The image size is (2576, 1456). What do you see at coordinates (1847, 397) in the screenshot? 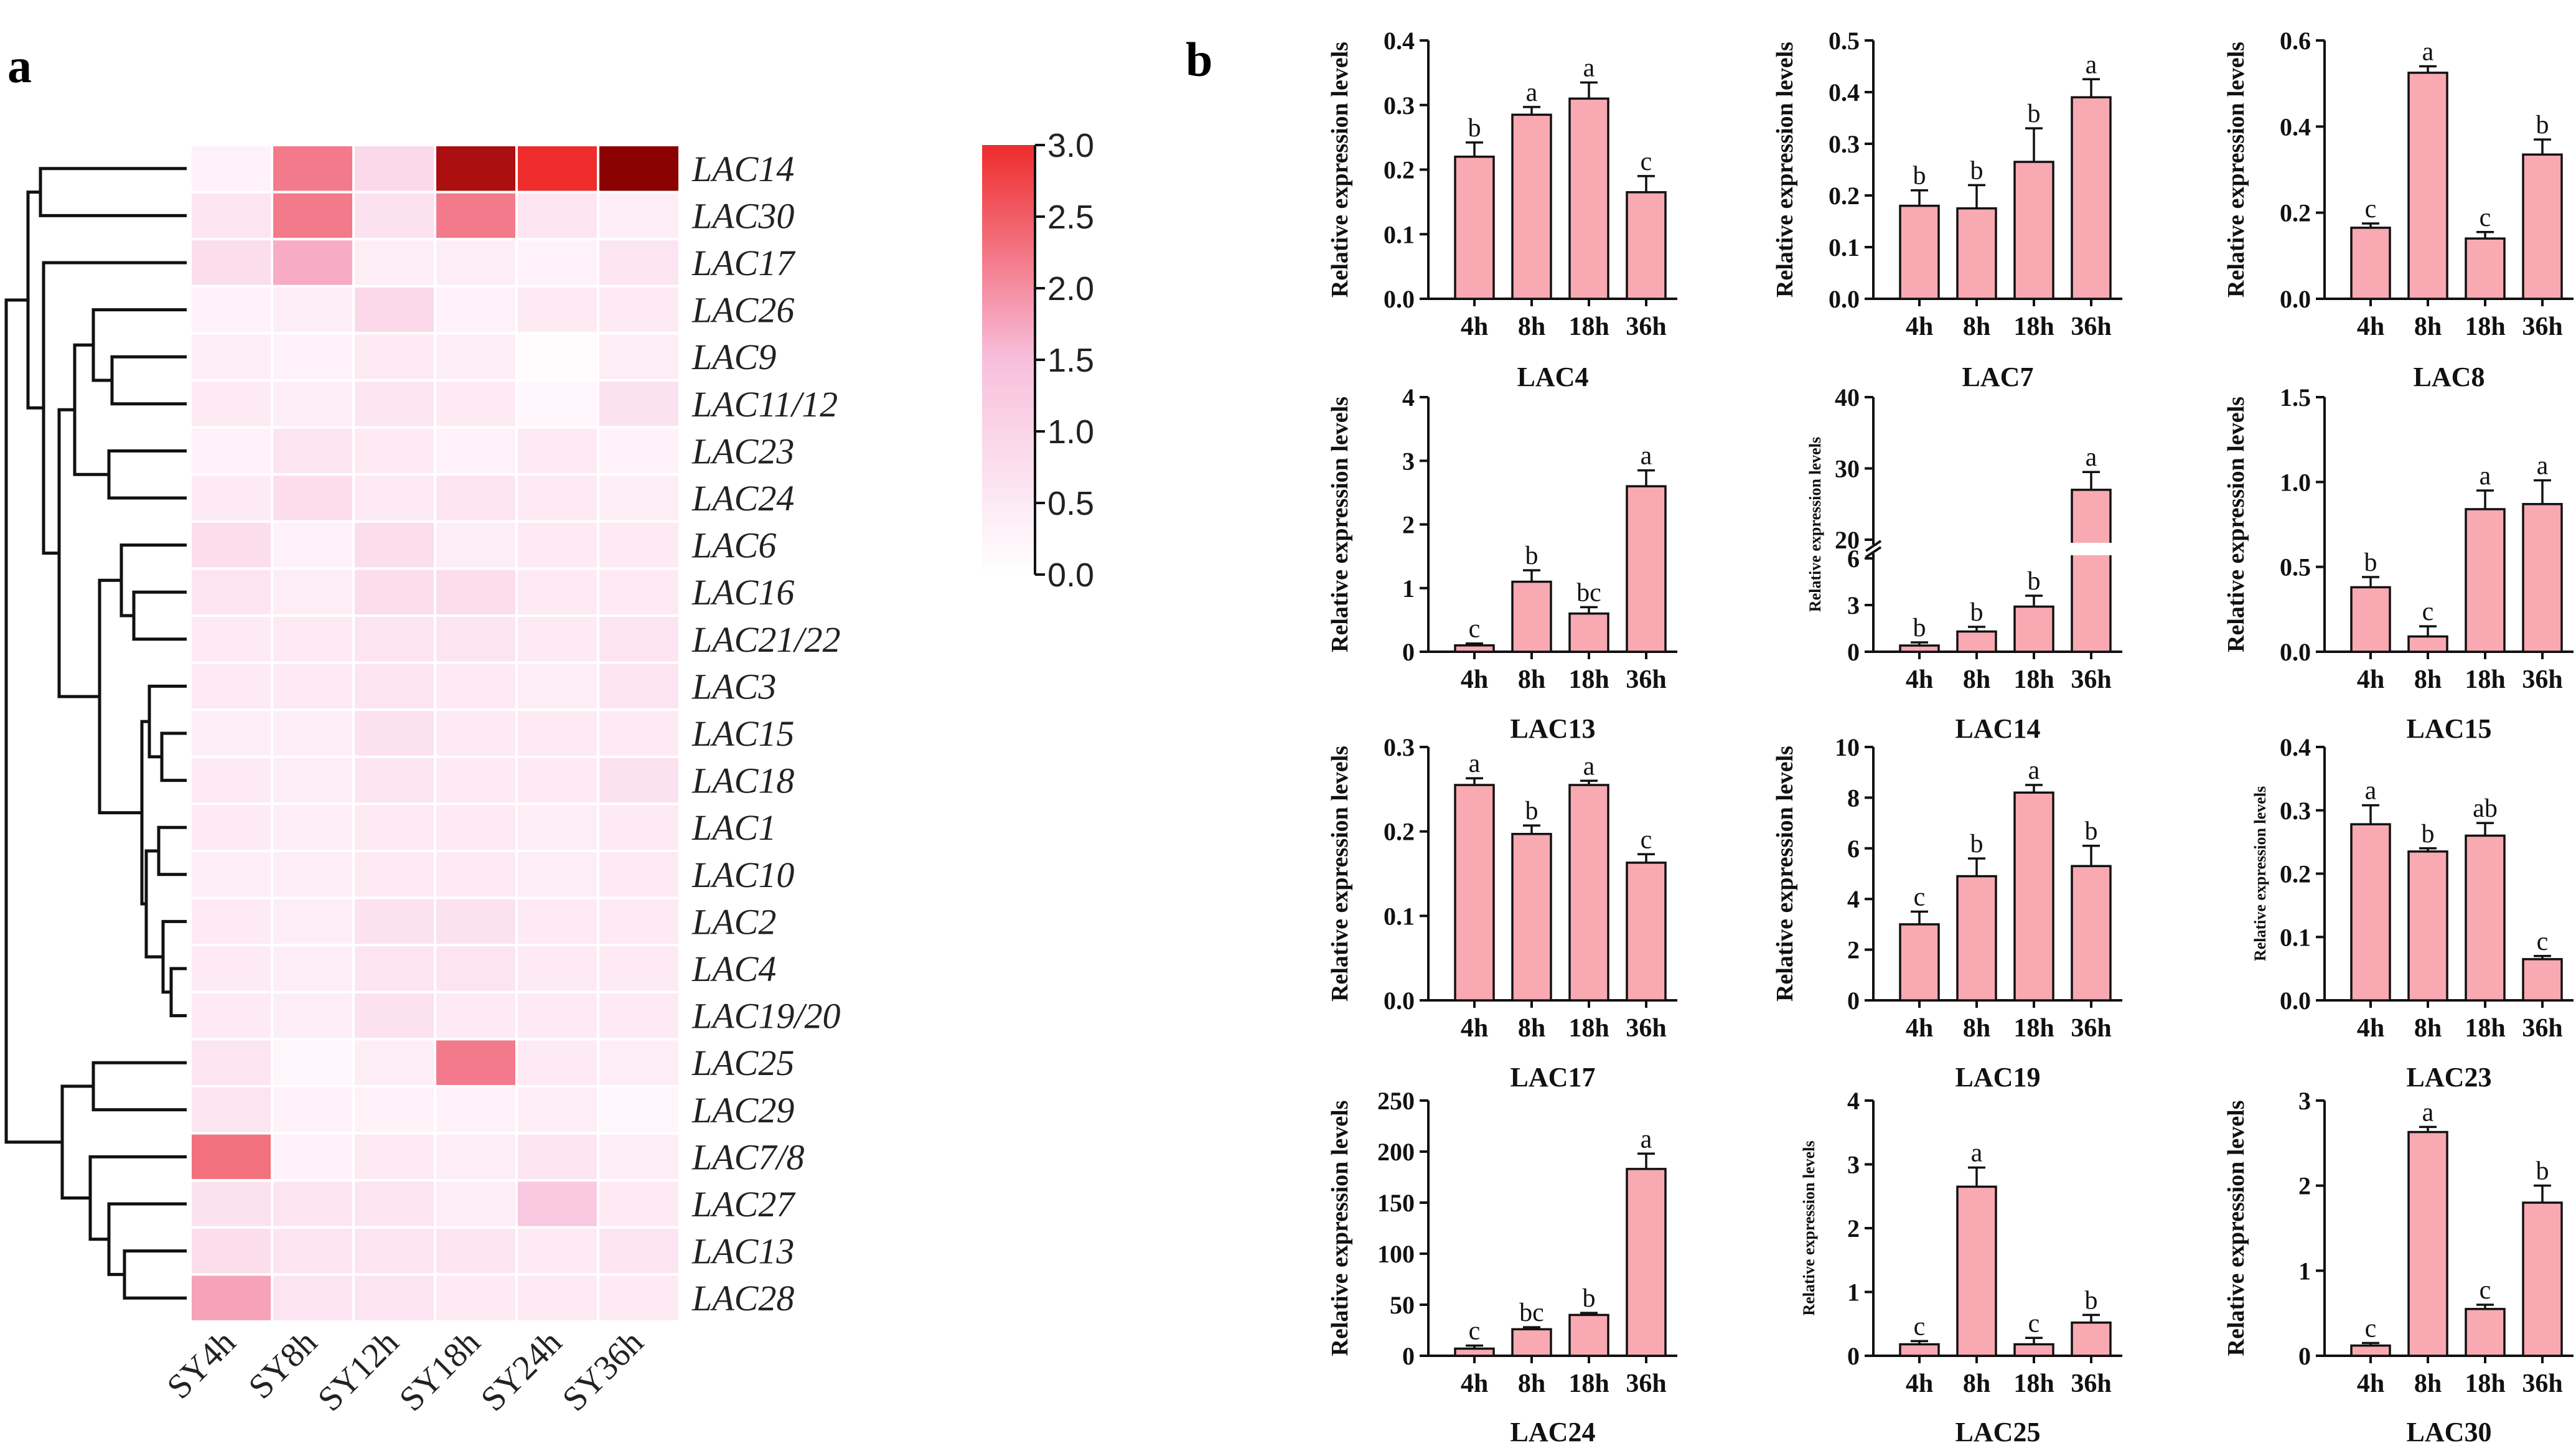
I see `y-tick-label: 40` at bounding box center [1847, 397].